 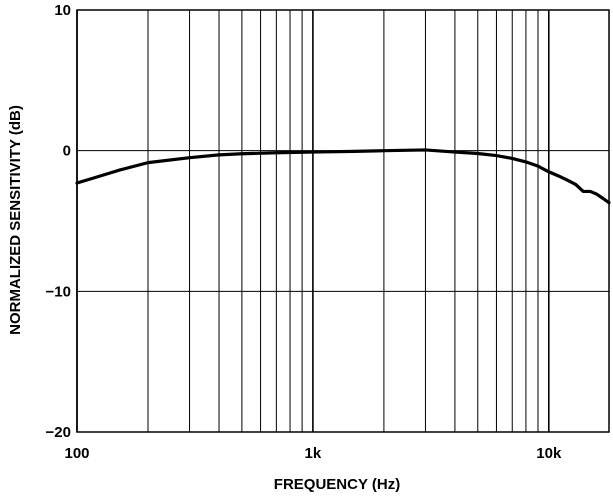 I want to click on y-tick-label: 0, so click(x=67, y=151).